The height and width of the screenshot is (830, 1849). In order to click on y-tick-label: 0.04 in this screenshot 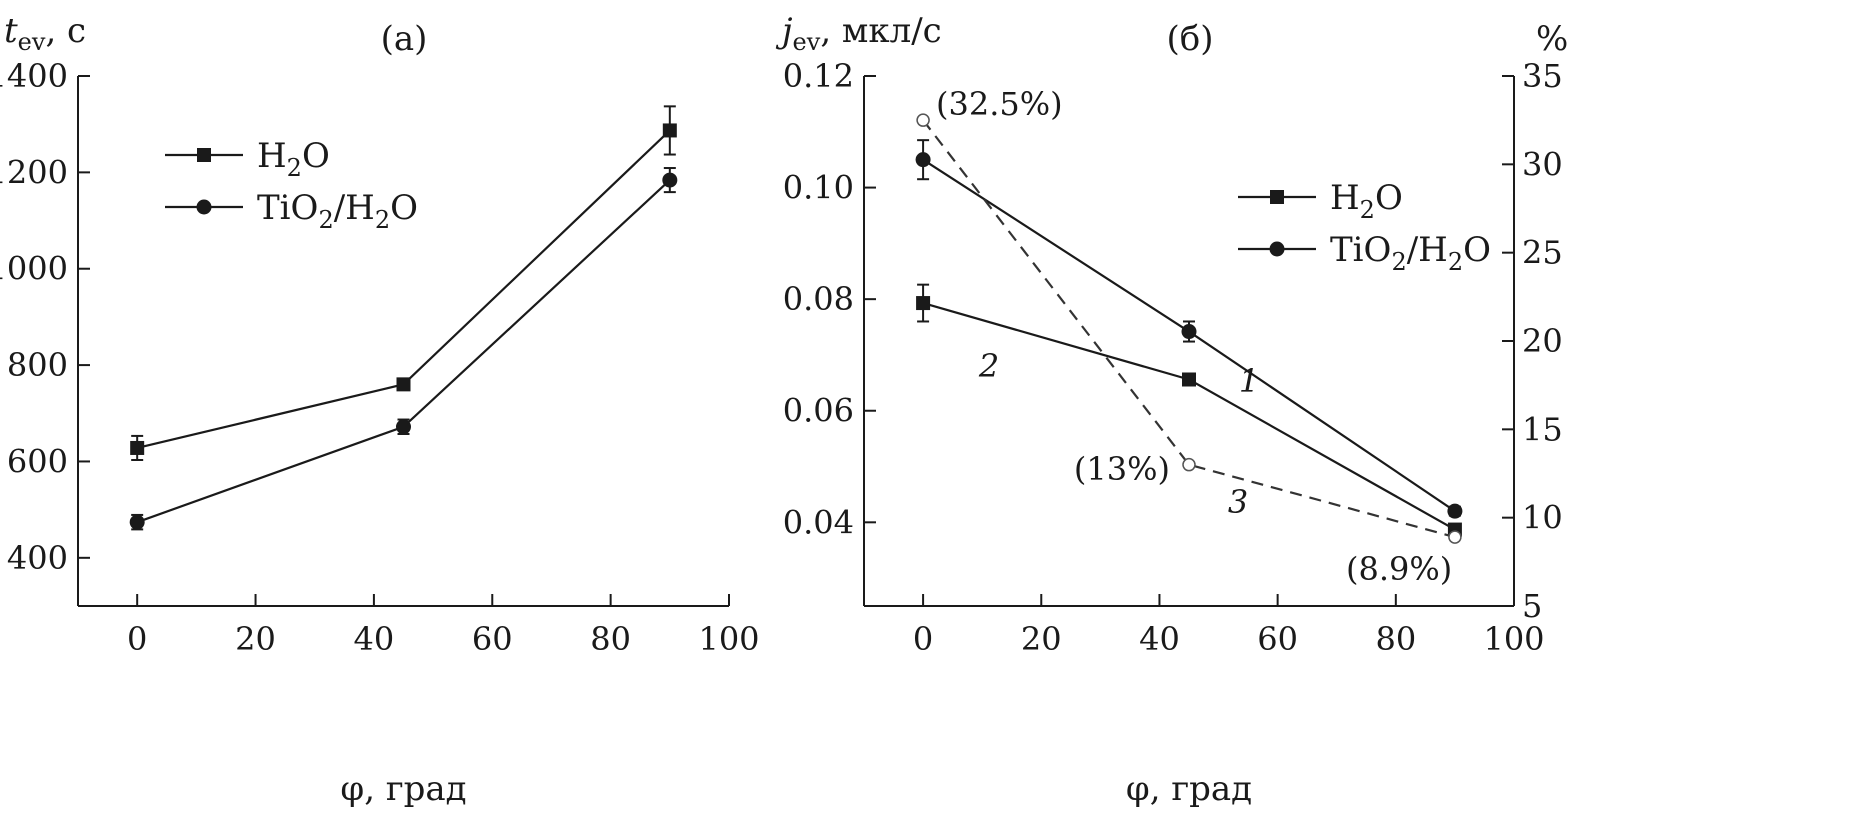, I will do `click(818, 522)`.